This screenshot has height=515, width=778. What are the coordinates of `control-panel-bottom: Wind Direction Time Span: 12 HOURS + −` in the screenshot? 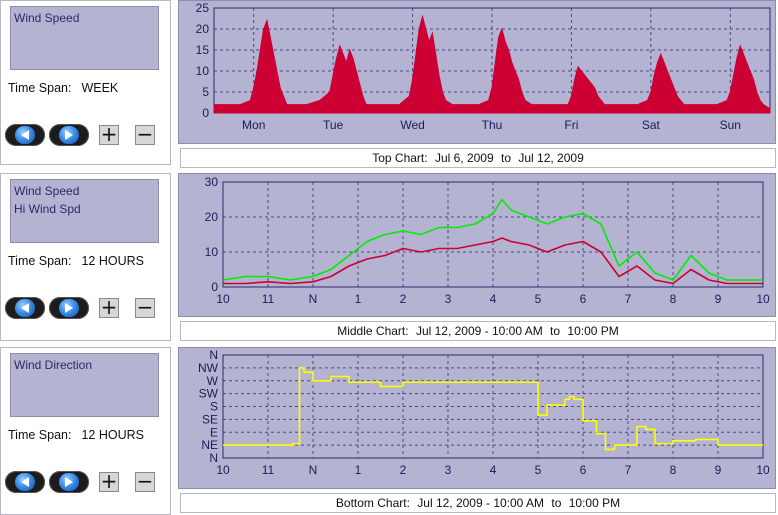 It's located at (85, 431).